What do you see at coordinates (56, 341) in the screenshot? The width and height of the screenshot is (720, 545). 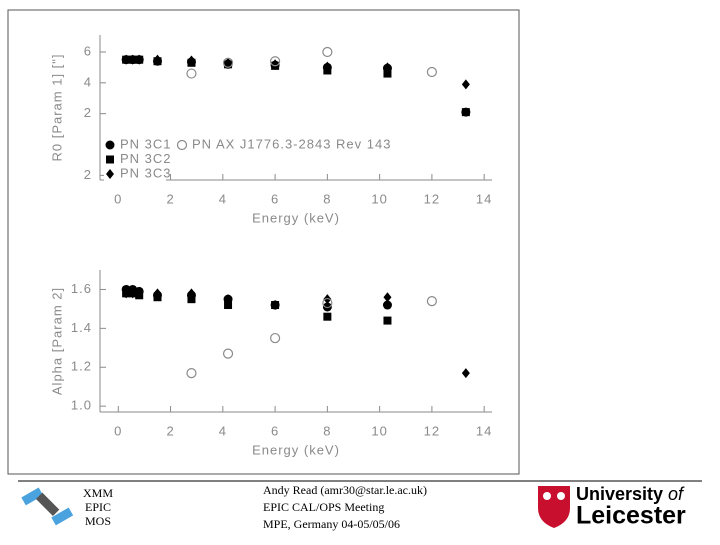 I see `y-axis-label: Alpha [Param 2]` at bounding box center [56, 341].